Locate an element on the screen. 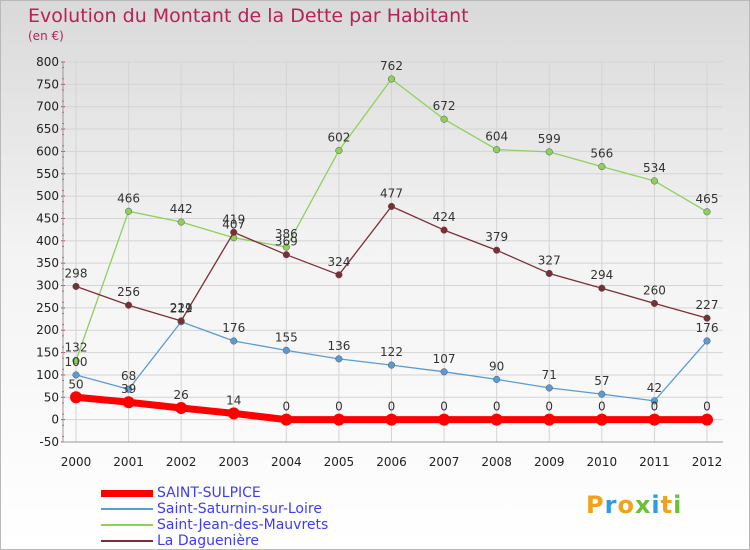 This screenshot has height=550, width=750. data-label: 132 is located at coordinates (76, 348).